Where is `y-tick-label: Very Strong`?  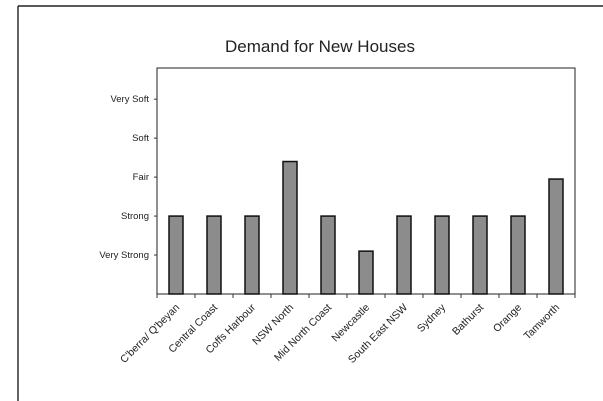
y-tick-label: Very Strong is located at coordinates (124, 255).